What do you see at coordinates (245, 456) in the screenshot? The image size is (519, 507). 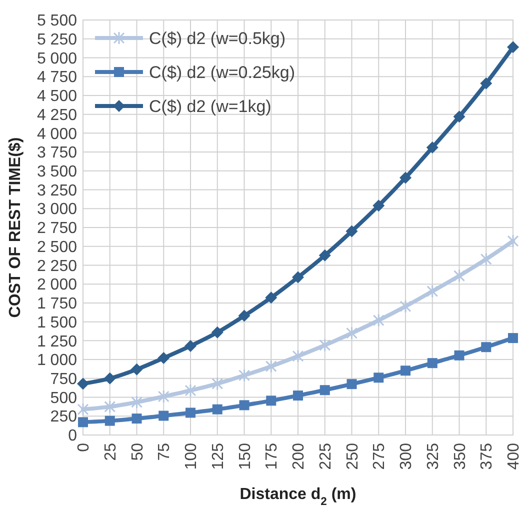 I see `x-tick-label: 150` at bounding box center [245, 456].